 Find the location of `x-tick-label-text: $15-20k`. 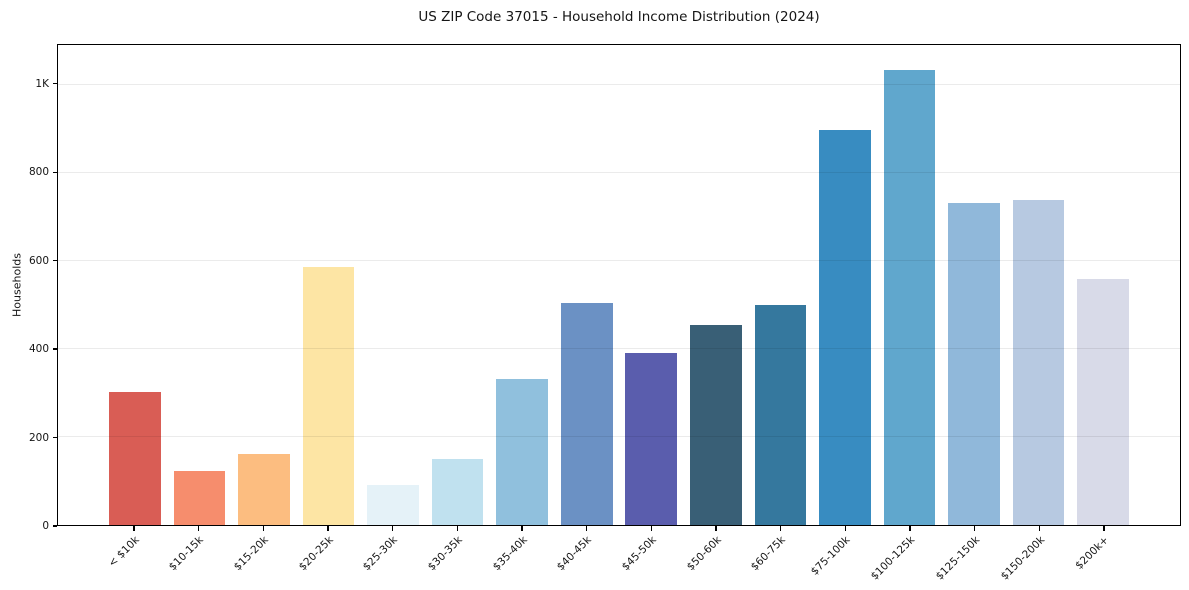

x-tick-label-text: $15-20k is located at coordinates (251, 554).